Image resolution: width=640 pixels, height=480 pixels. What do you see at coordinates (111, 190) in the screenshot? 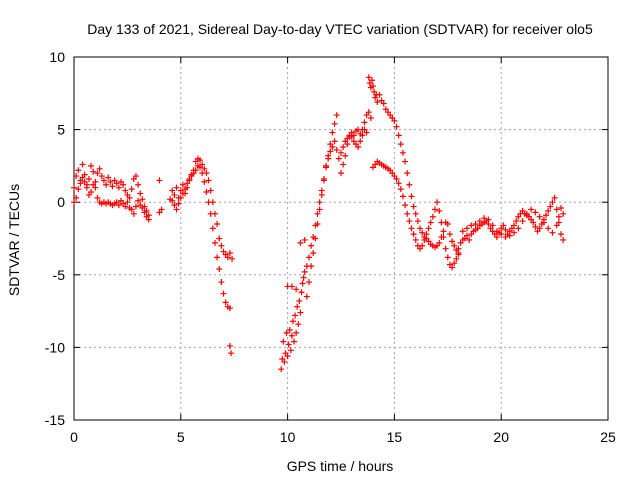
I see `series-track-a` at bounding box center [111, 190].